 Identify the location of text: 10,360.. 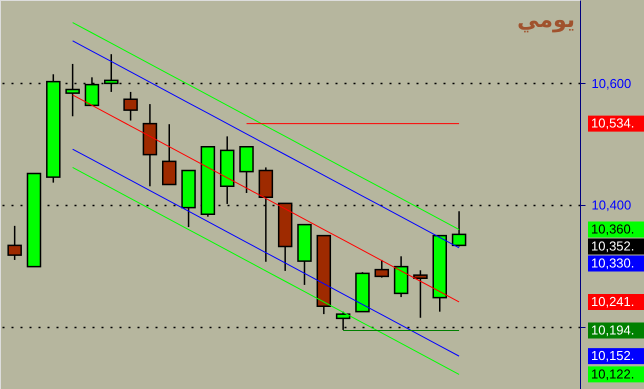
(612, 229).